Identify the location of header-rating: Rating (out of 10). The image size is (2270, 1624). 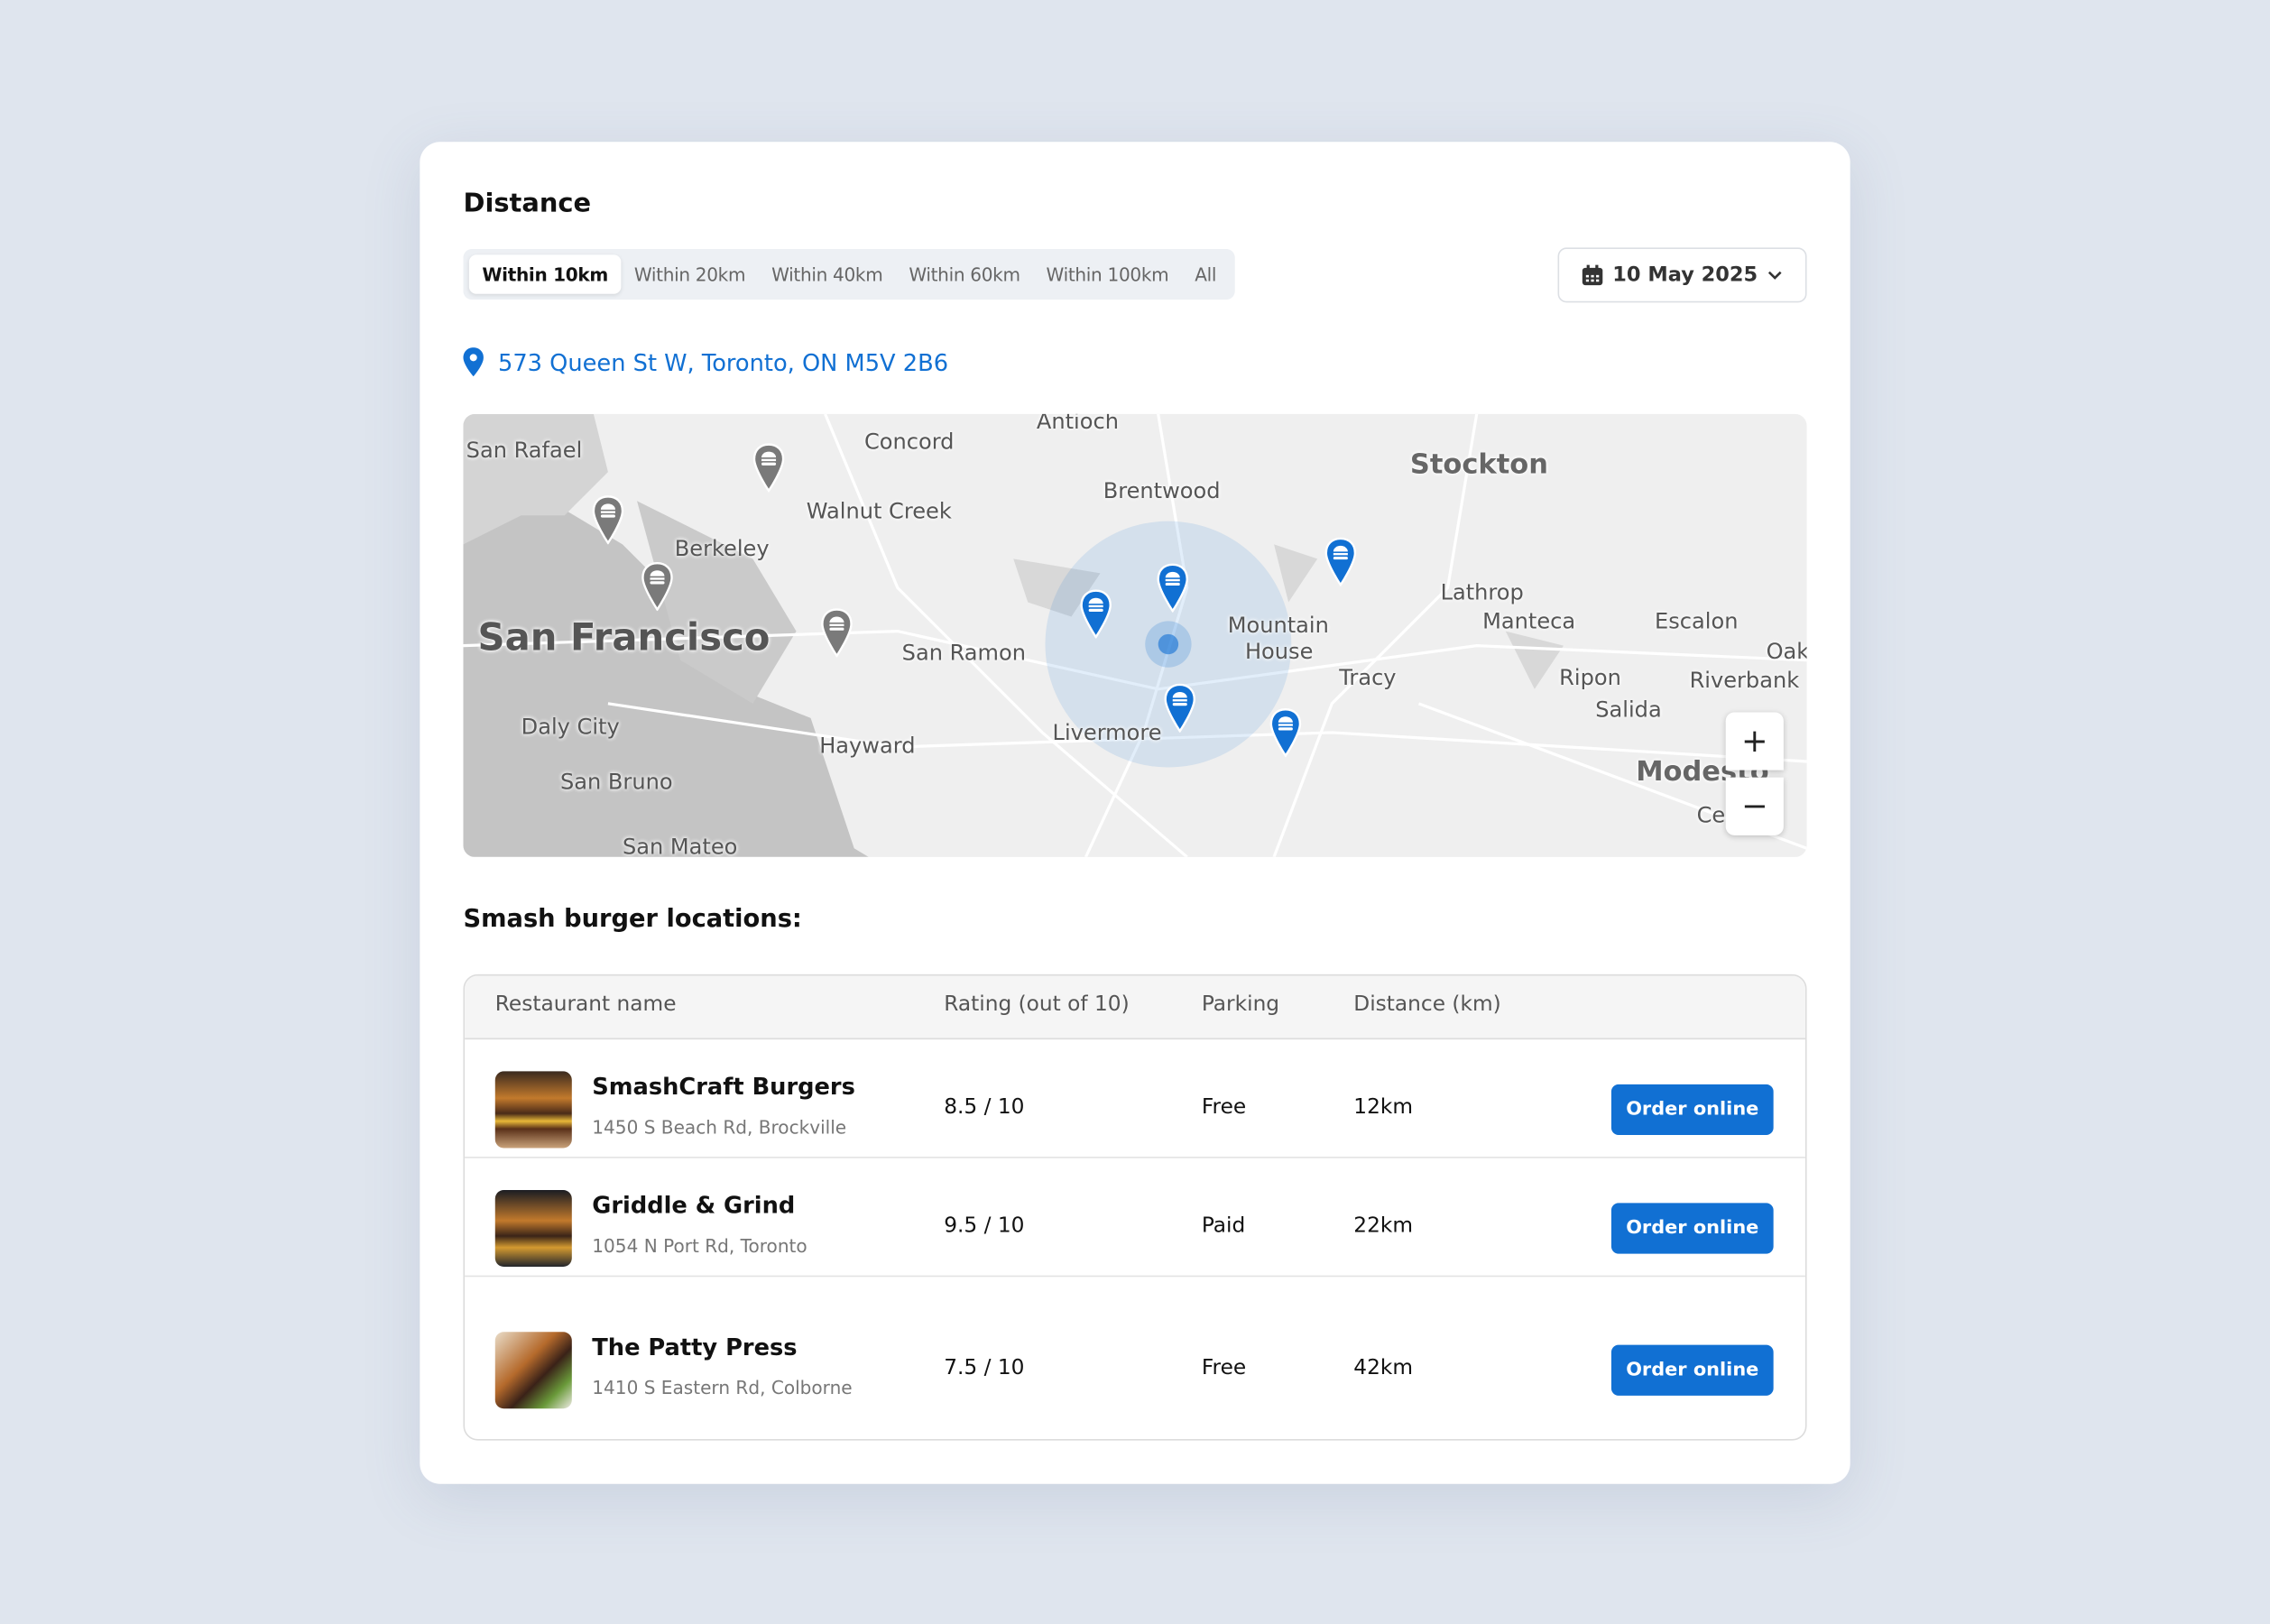
(1037, 1005).